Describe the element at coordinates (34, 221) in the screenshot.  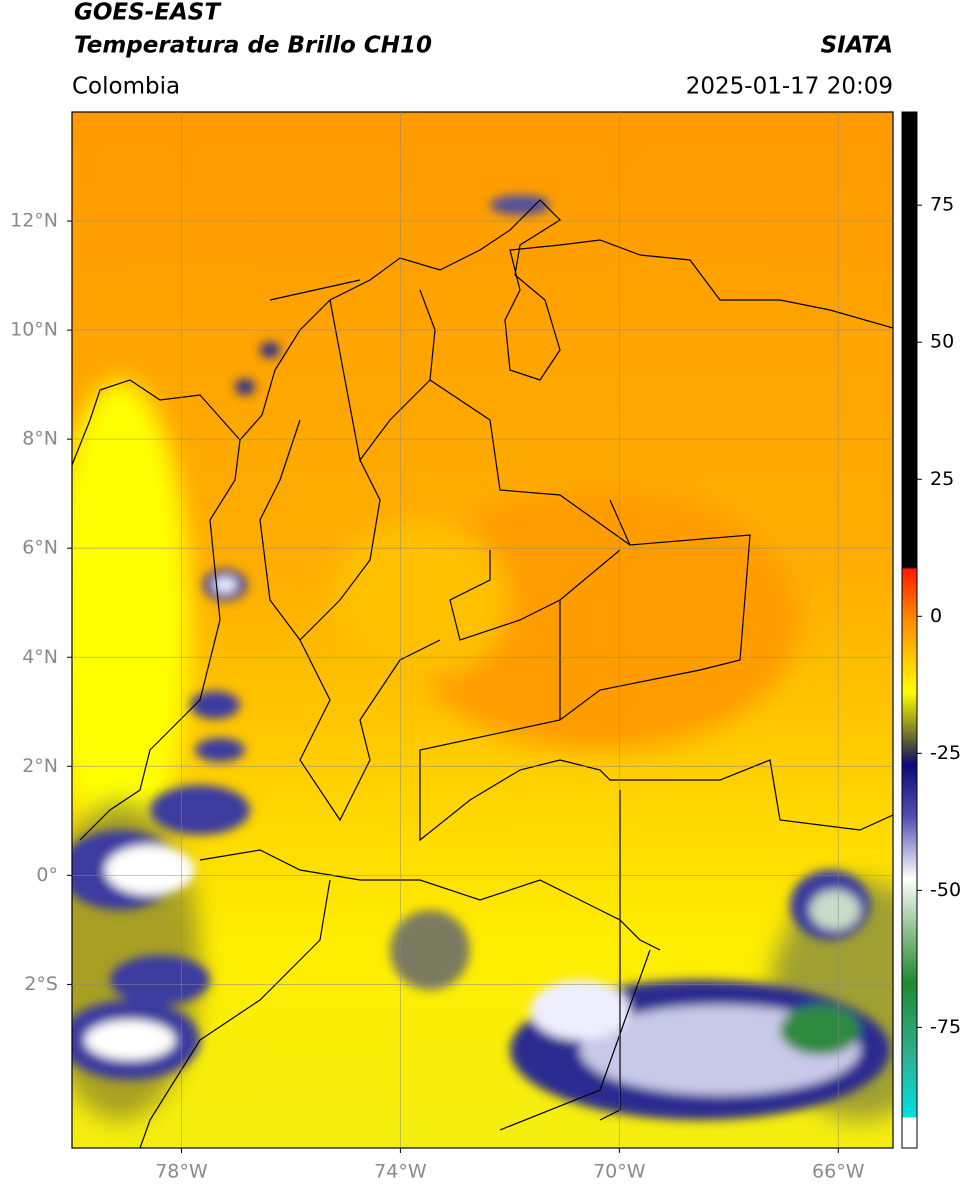
I see `y-tick-label: 12°N` at that location.